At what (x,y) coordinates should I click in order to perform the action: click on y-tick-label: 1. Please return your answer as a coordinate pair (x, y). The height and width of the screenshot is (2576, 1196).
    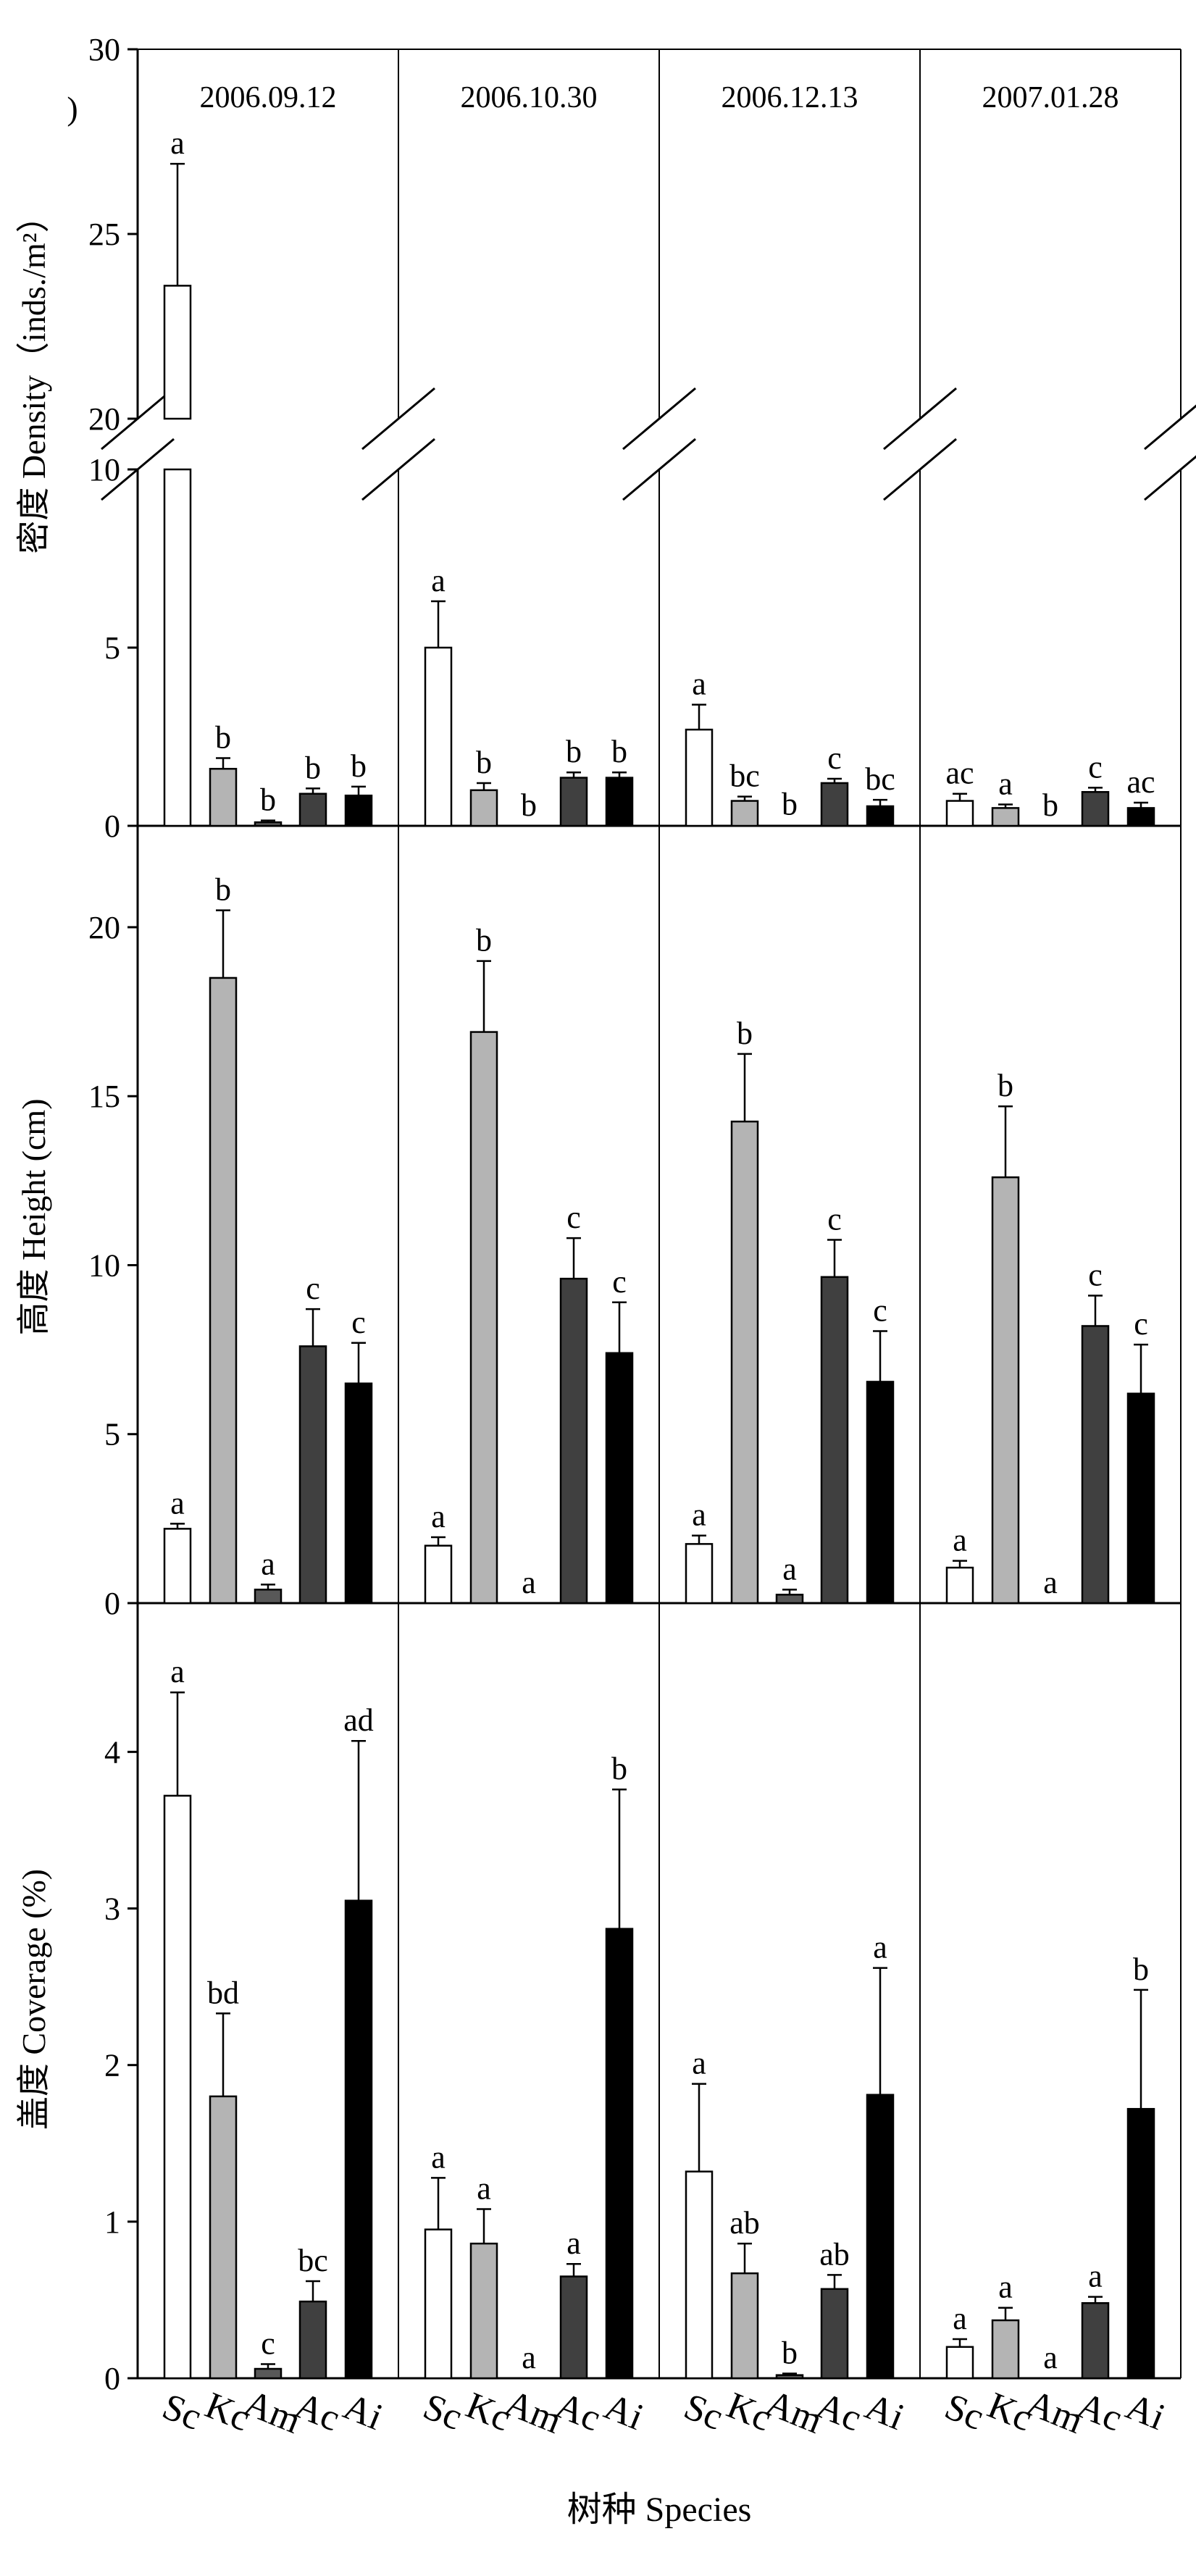
    Looking at the image, I should click on (112, 2222).